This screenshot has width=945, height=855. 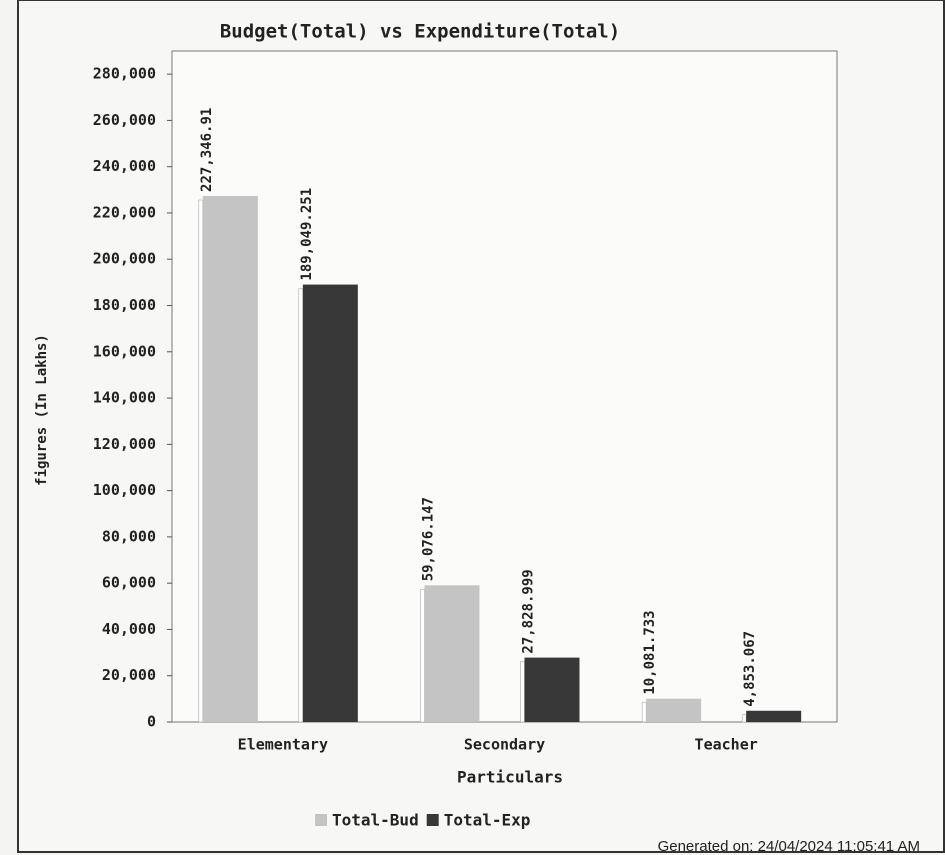 I want to click on y-tick-label: 40,000, so click(x=129, y=629).